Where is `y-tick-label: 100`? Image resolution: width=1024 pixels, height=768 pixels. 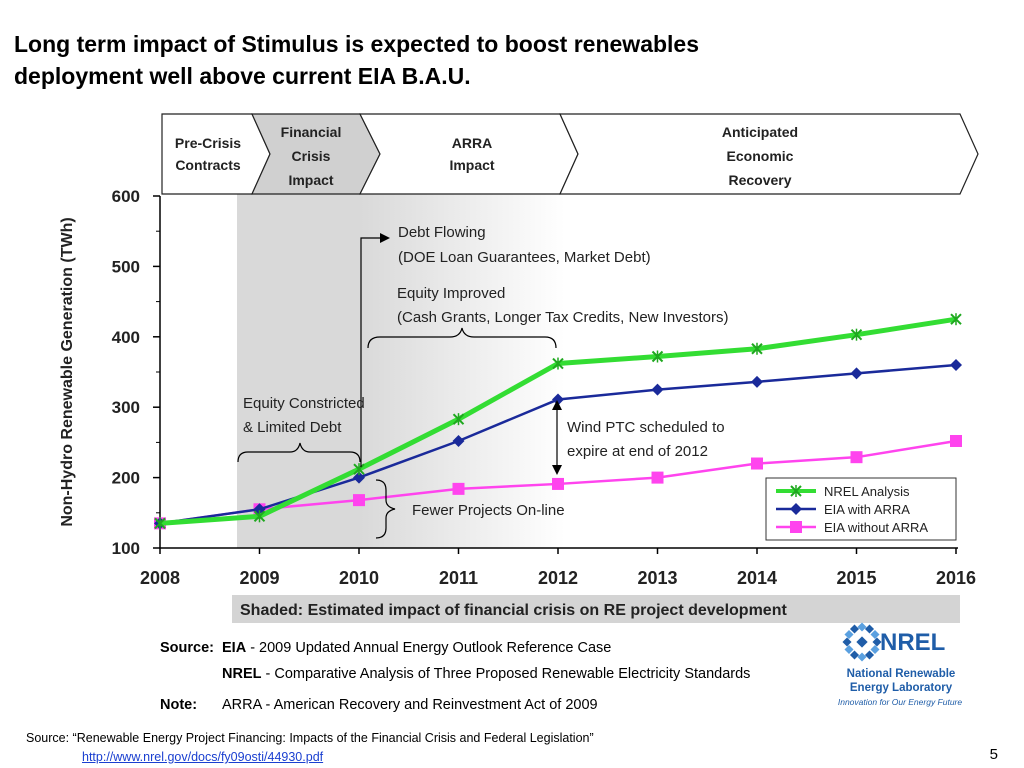
y-tick-label: 100 is located at coordinates (126, 548).